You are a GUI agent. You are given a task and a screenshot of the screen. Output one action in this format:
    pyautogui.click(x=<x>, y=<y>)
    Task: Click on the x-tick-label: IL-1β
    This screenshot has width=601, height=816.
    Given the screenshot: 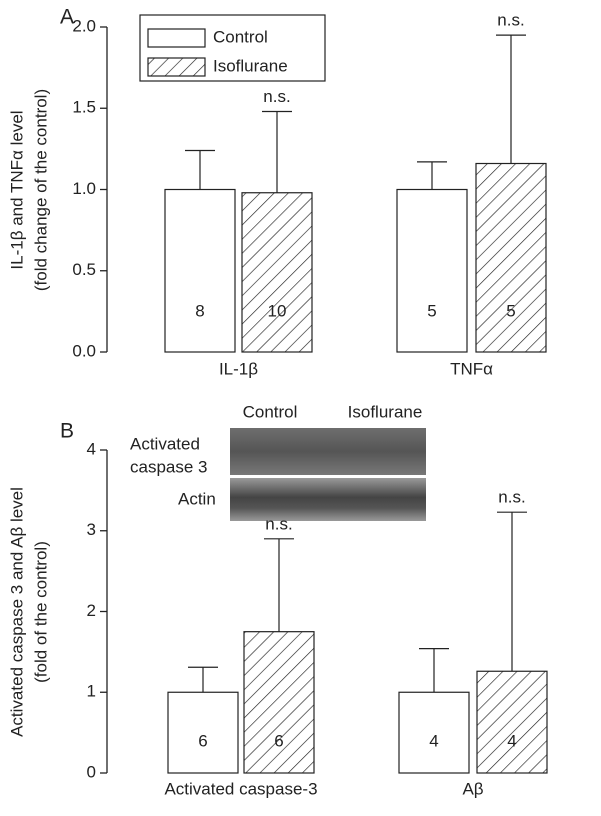 What is the action you would take?
    pyautogui.click(x=238, y=368)
    